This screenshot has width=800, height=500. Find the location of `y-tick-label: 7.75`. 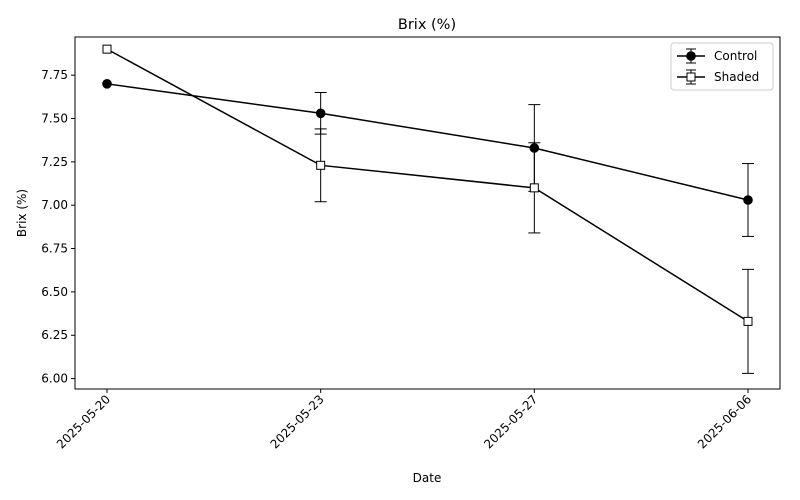

y-tick-label: 7.75 is located at coordinates (54, 75).